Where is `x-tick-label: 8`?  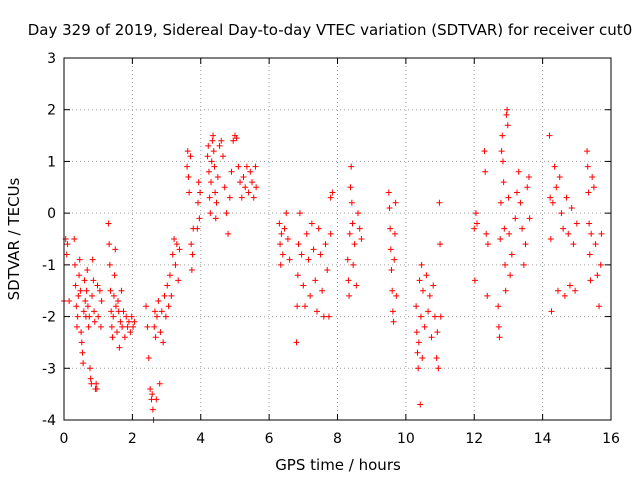
x-tick-label: 8 is located at coordinates (337, 439).